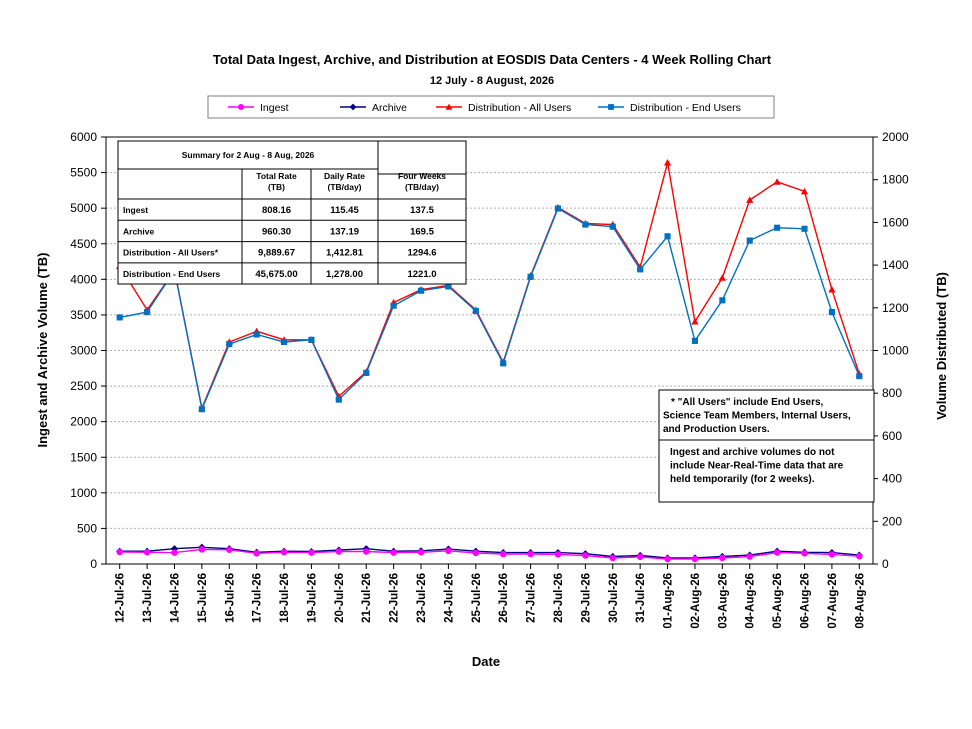 This screenshot has width=972, height=729. I want to click on y2-tick-label: 0, so click(885, 564).